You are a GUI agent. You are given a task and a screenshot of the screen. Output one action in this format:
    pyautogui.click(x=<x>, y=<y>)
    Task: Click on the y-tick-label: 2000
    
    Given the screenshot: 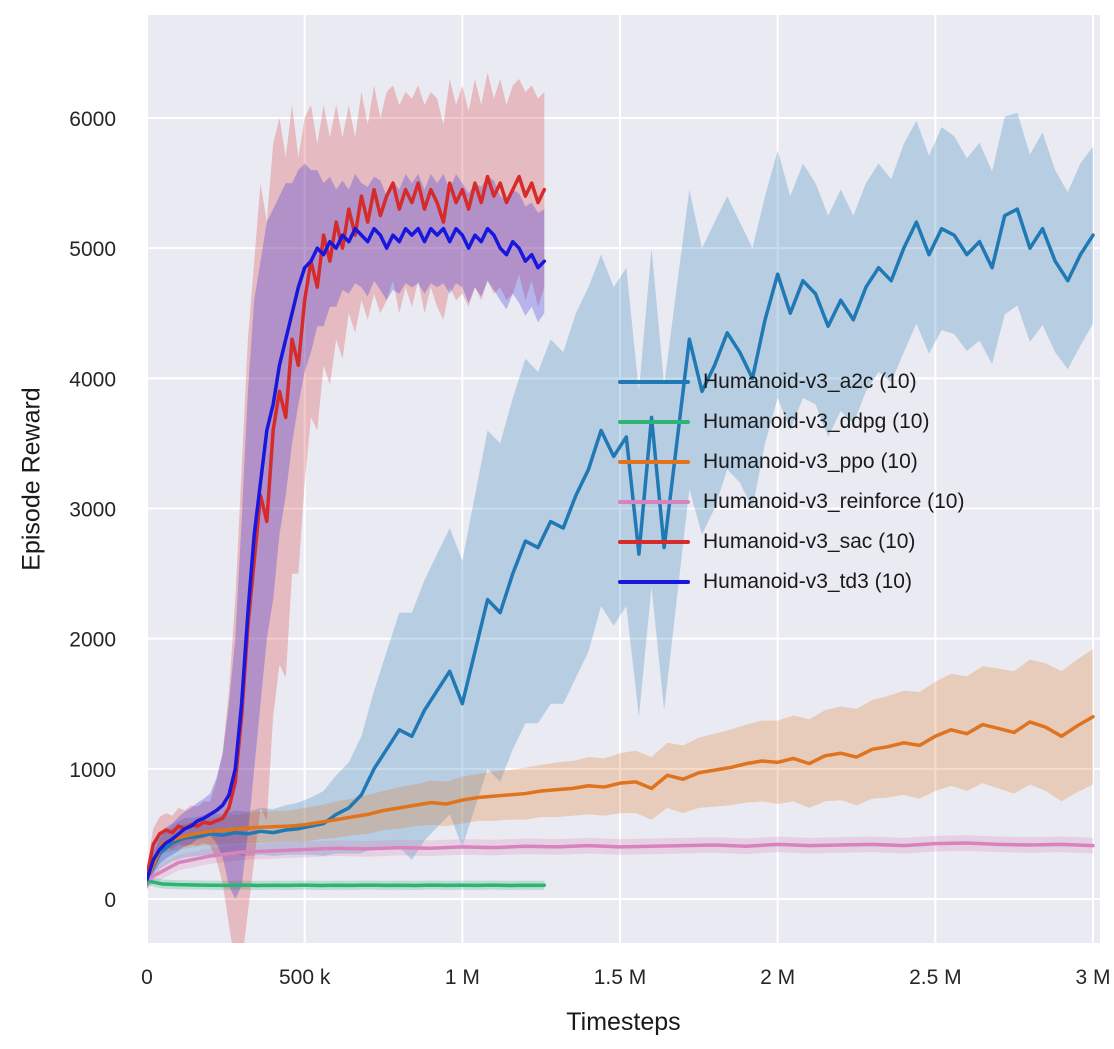 What is the action you would take?
    pyautogui.click(x=92, y=640)
    